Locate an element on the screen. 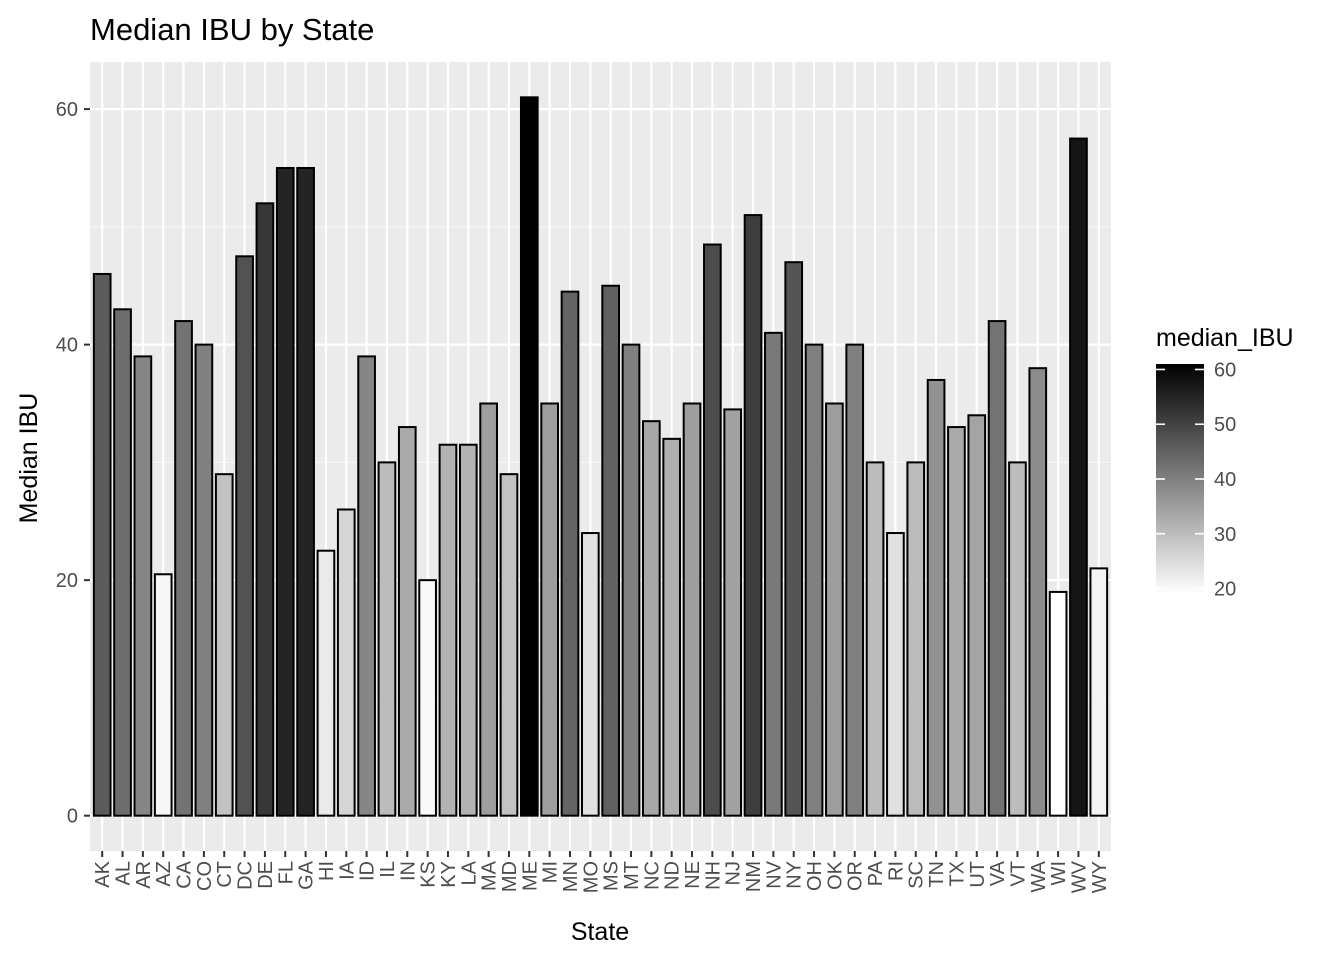 This screenshot has width=1344, height=960. bar-tx is located at coordinates (956, 621).